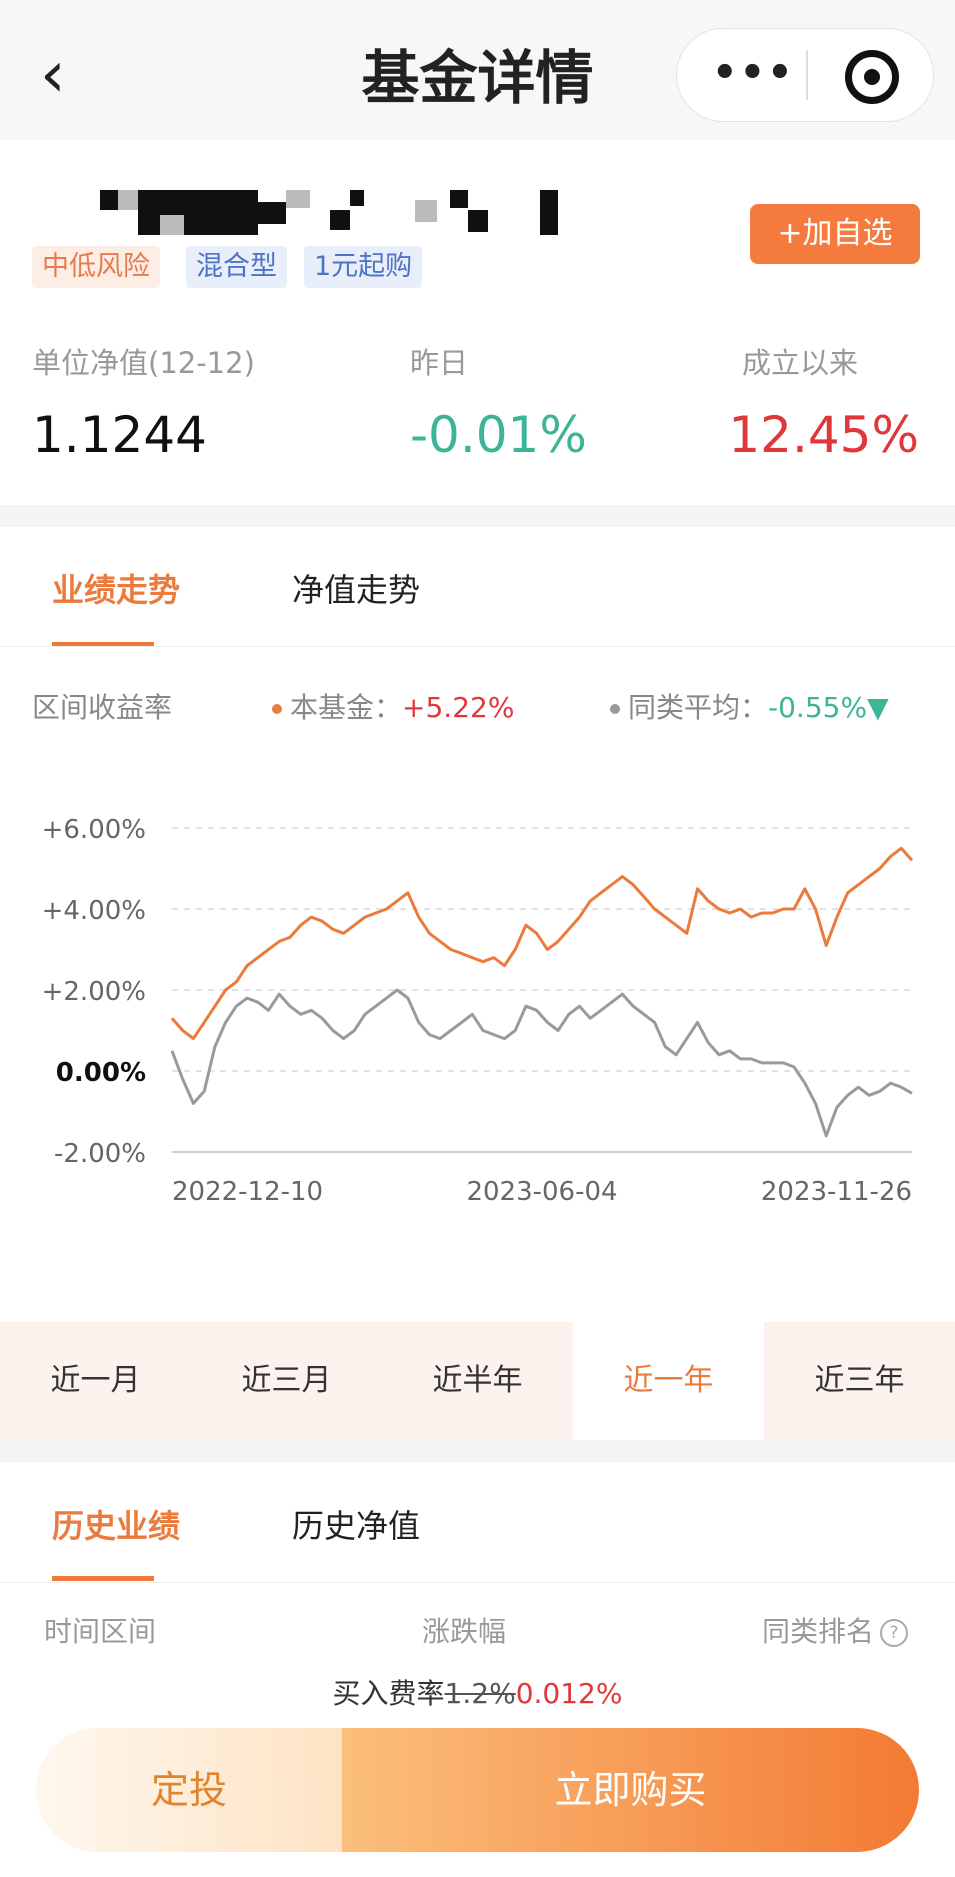  I want to click on fund-name-redacted-icon, so click(335, 212).